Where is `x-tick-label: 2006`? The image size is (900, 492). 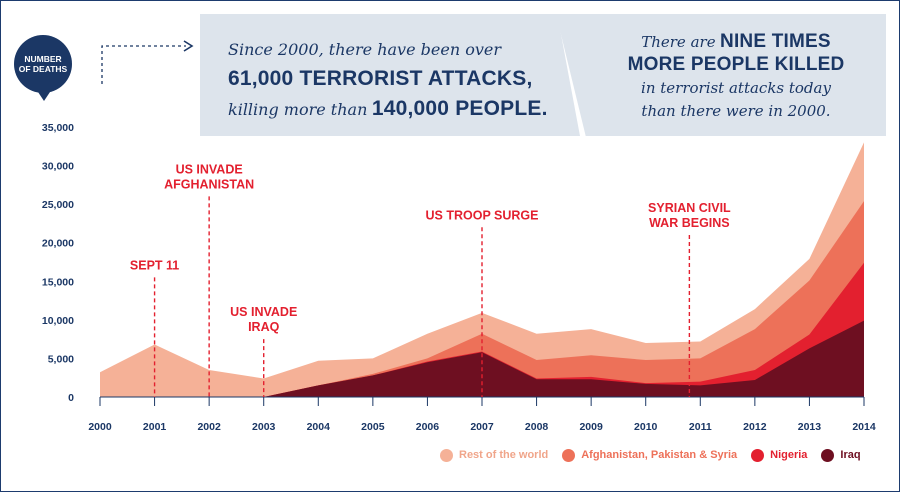 x-tick-label: 2006 is located at coordinates (428, 427).